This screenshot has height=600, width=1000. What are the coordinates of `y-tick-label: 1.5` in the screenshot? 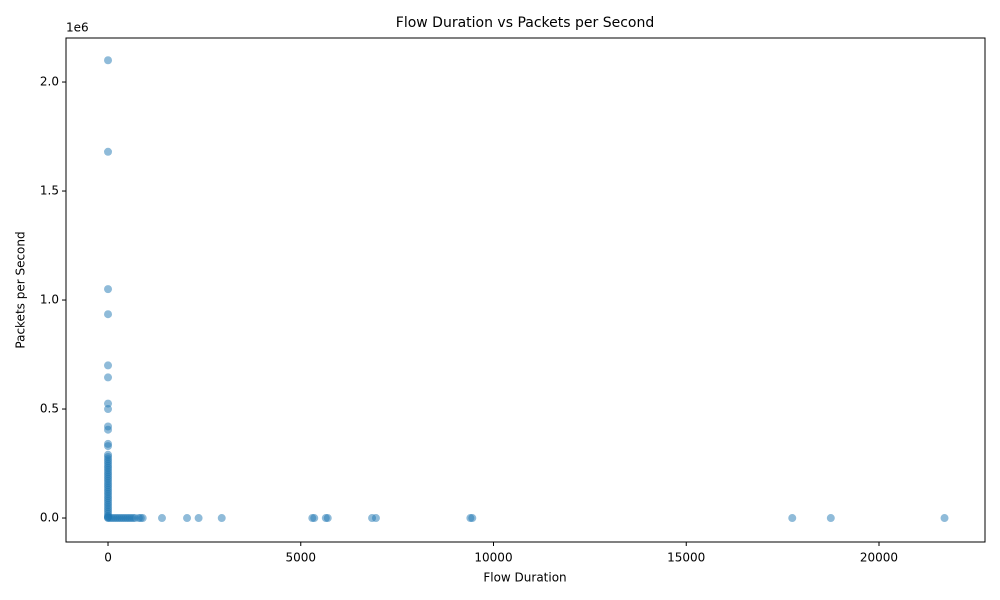 It's located at (49, 191).